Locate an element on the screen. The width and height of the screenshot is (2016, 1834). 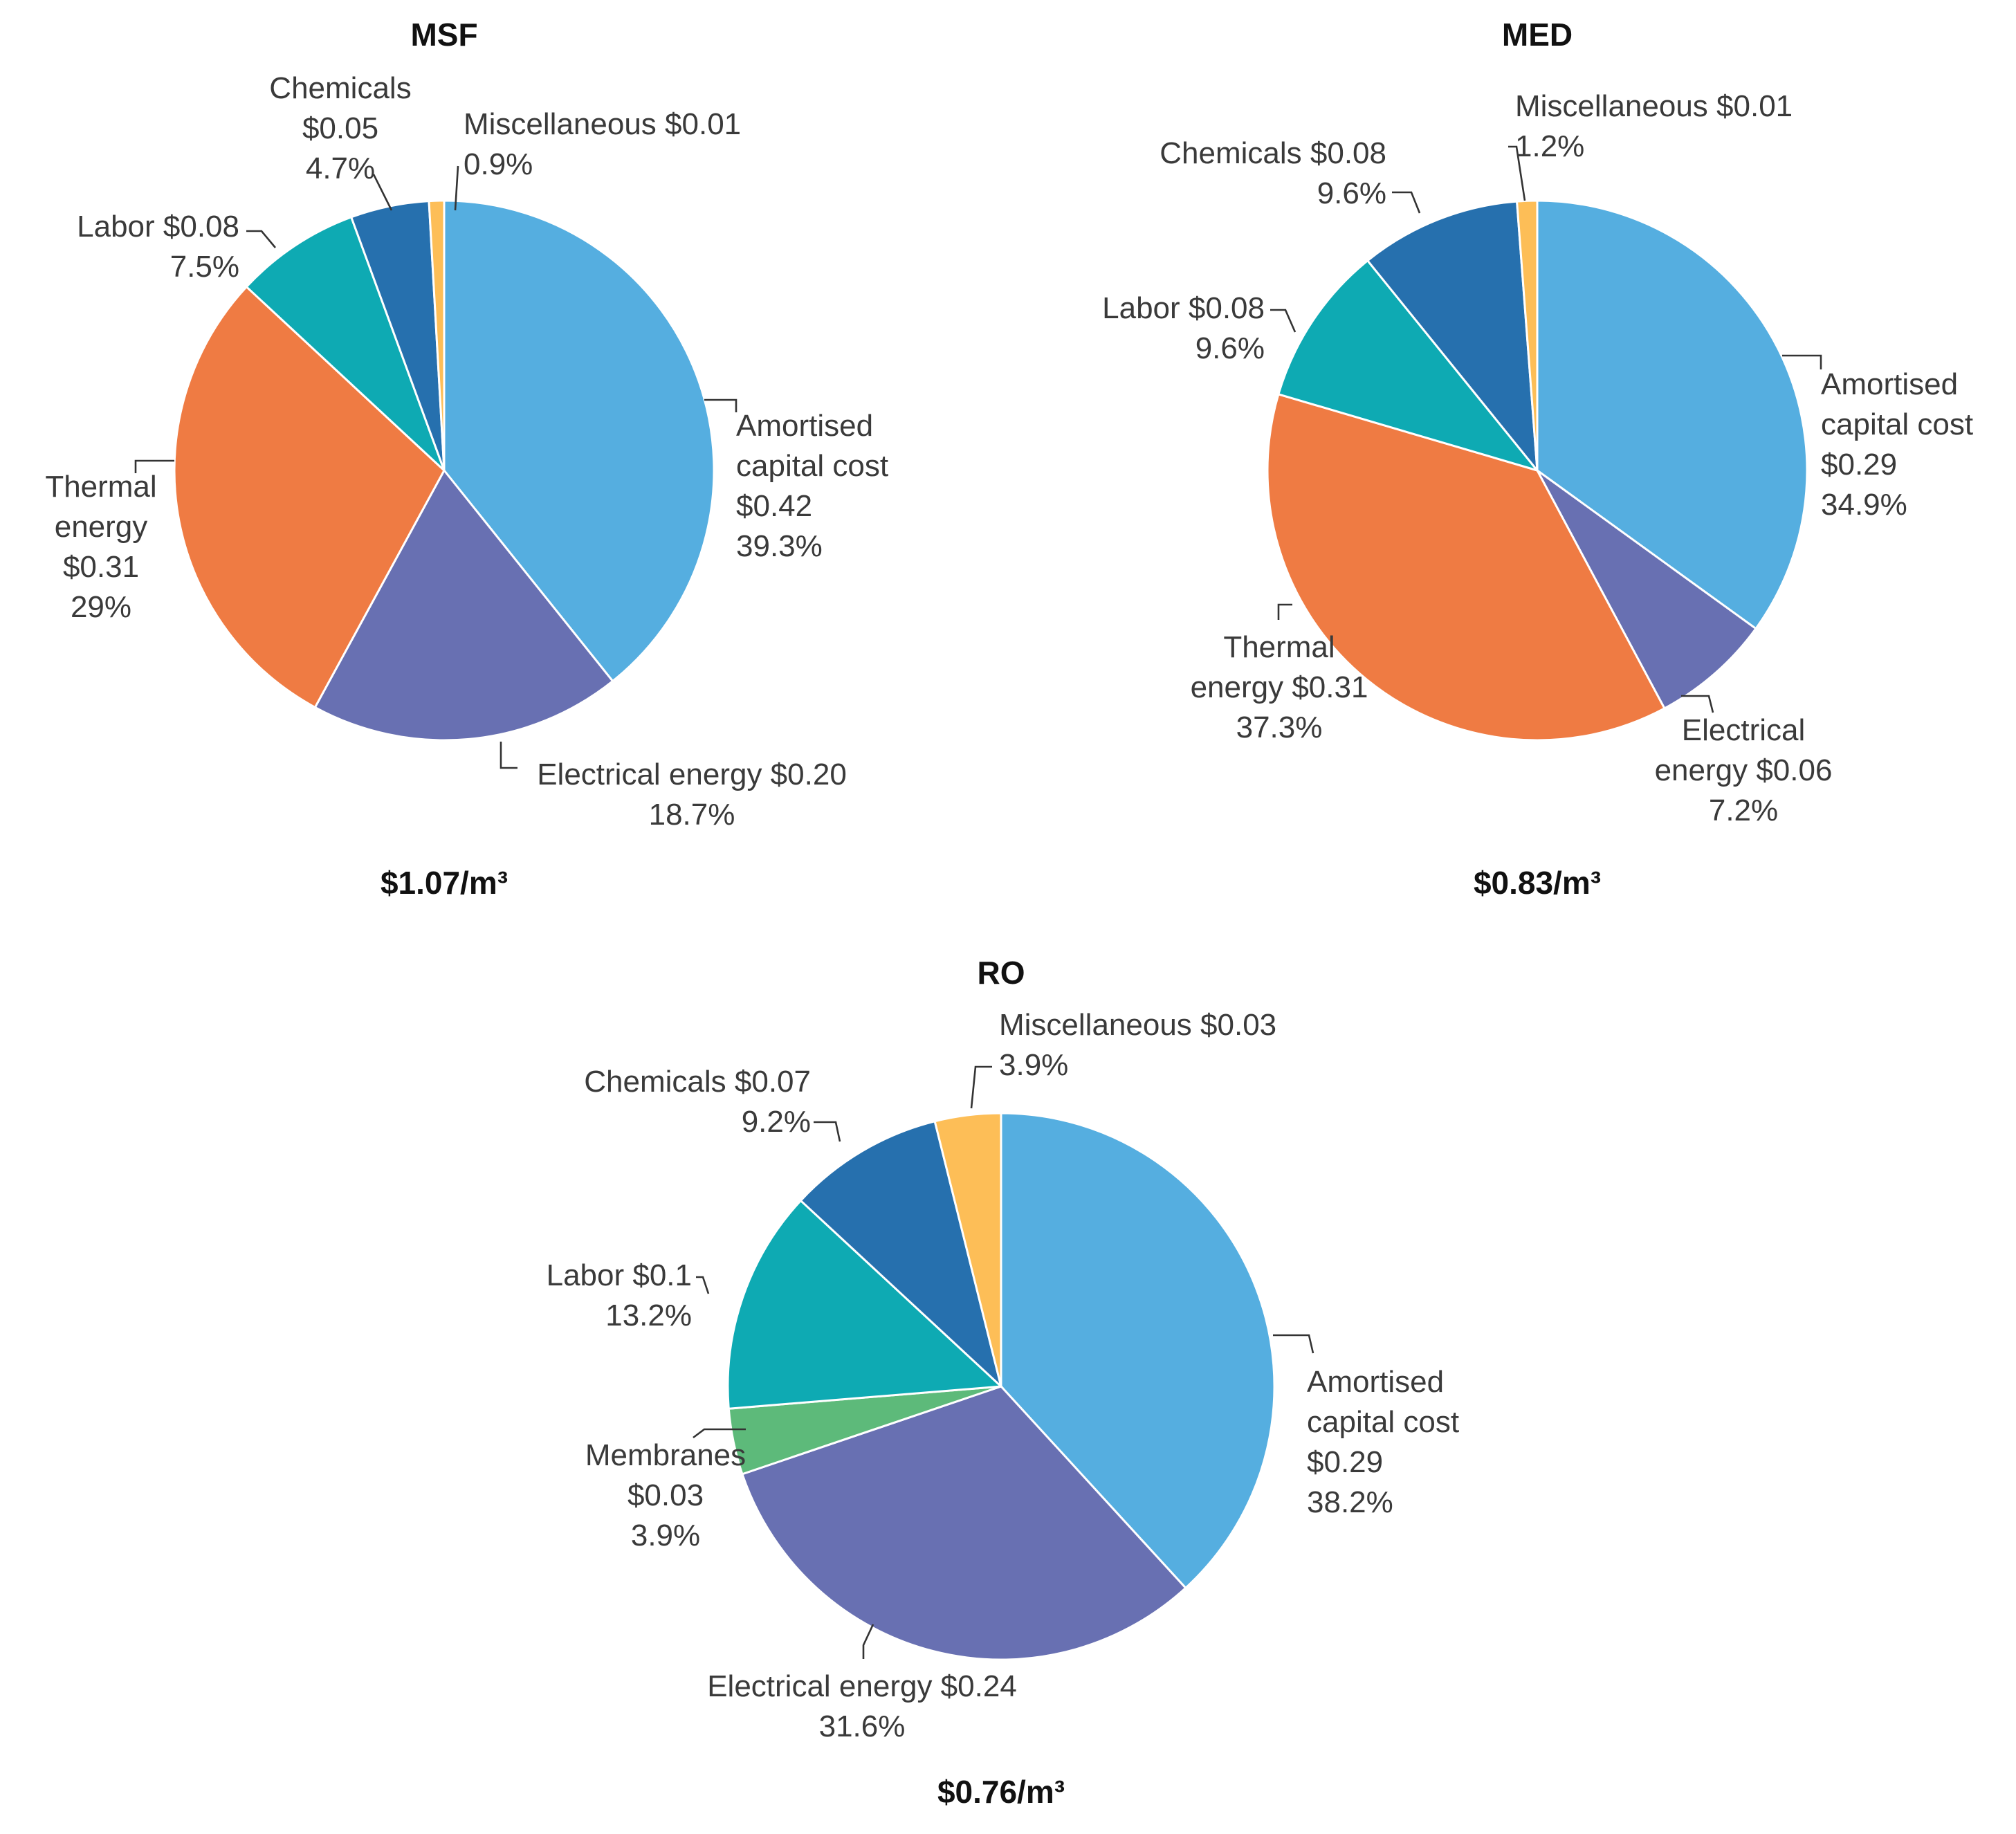
slice-label-electrical: Electrical energy $0.24 31.6% is located at coordinates (862, 1706).